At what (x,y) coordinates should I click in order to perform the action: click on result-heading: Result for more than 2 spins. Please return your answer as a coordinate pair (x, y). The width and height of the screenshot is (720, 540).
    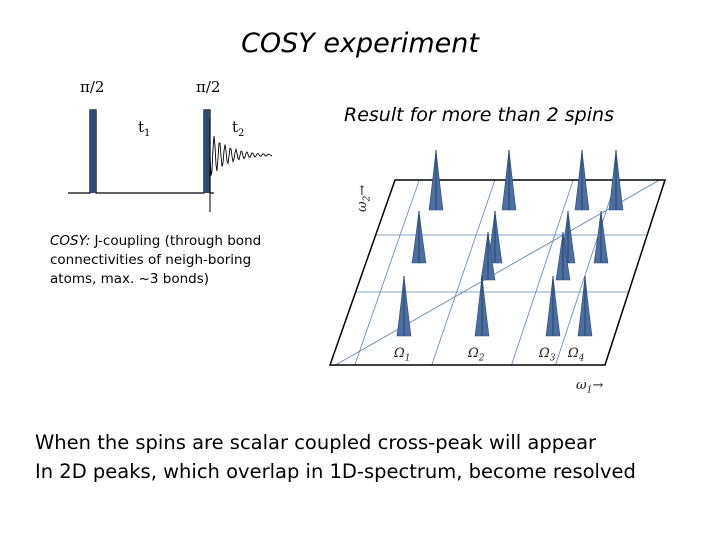
    Looking at the image, I should click on (479, 115).